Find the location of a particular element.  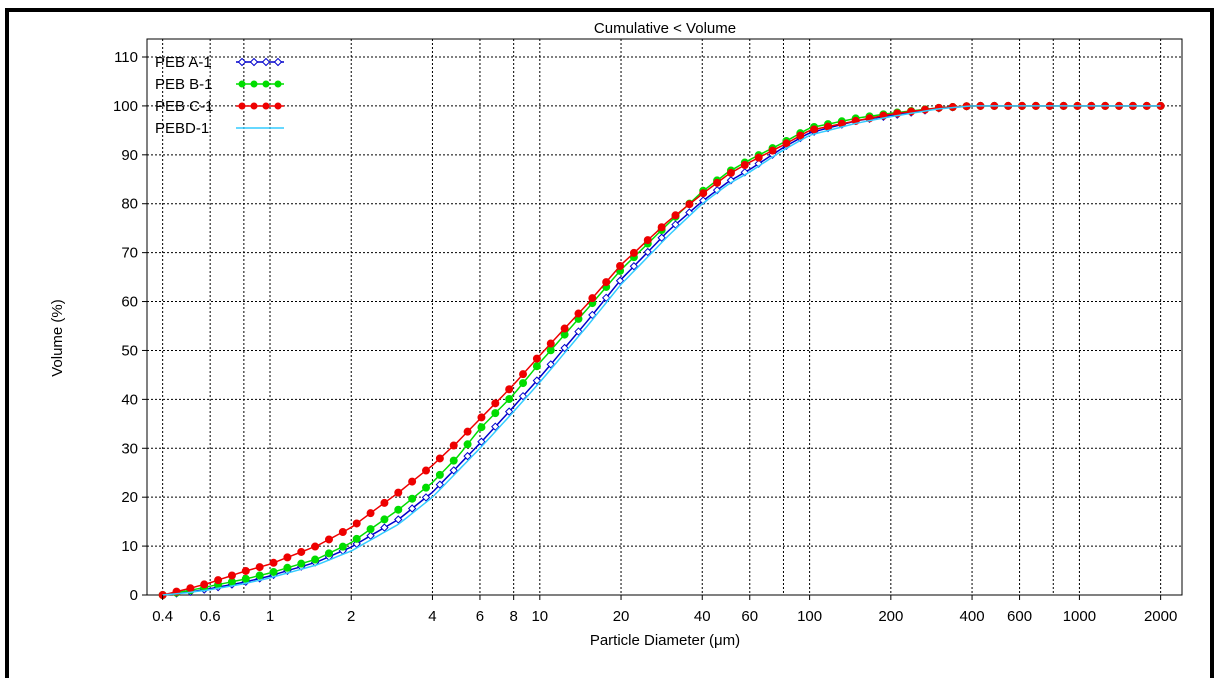

x-tick-label: 2 is located at coordinates (351, 616).